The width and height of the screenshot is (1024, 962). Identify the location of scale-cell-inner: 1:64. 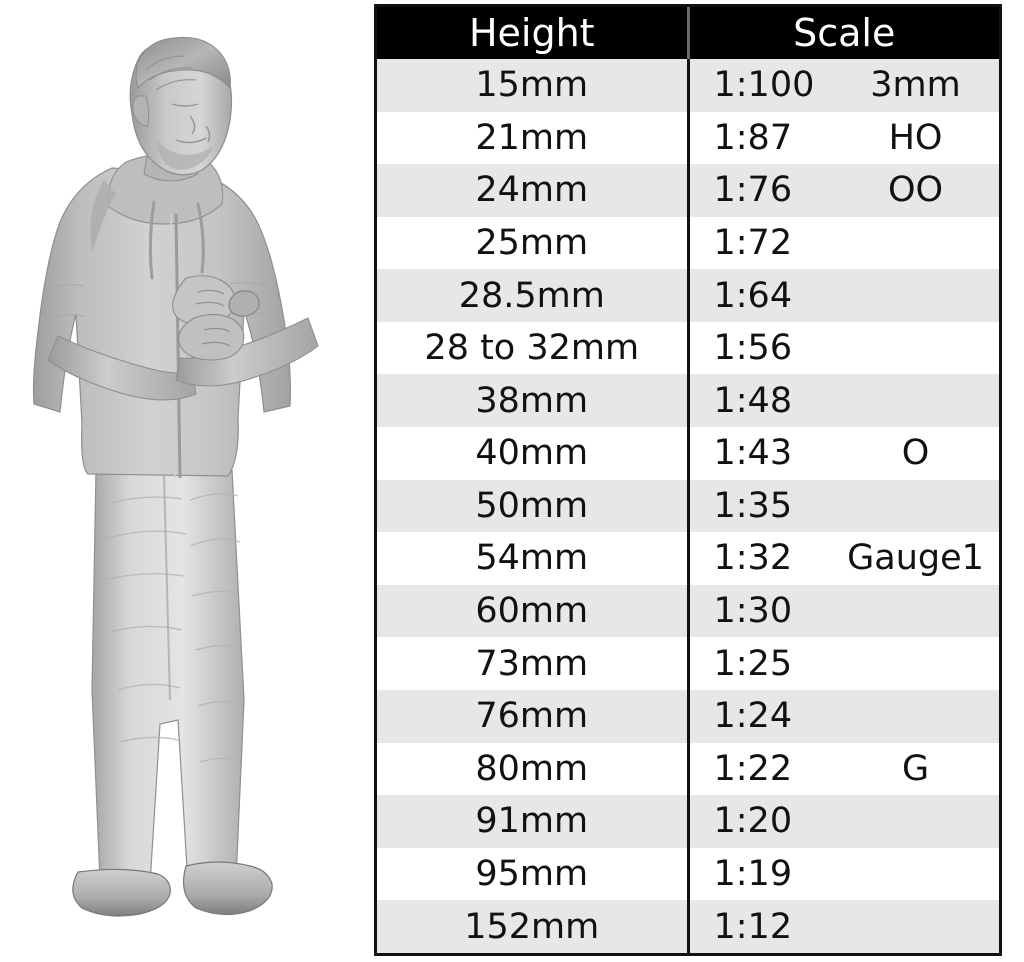
(845, 295).